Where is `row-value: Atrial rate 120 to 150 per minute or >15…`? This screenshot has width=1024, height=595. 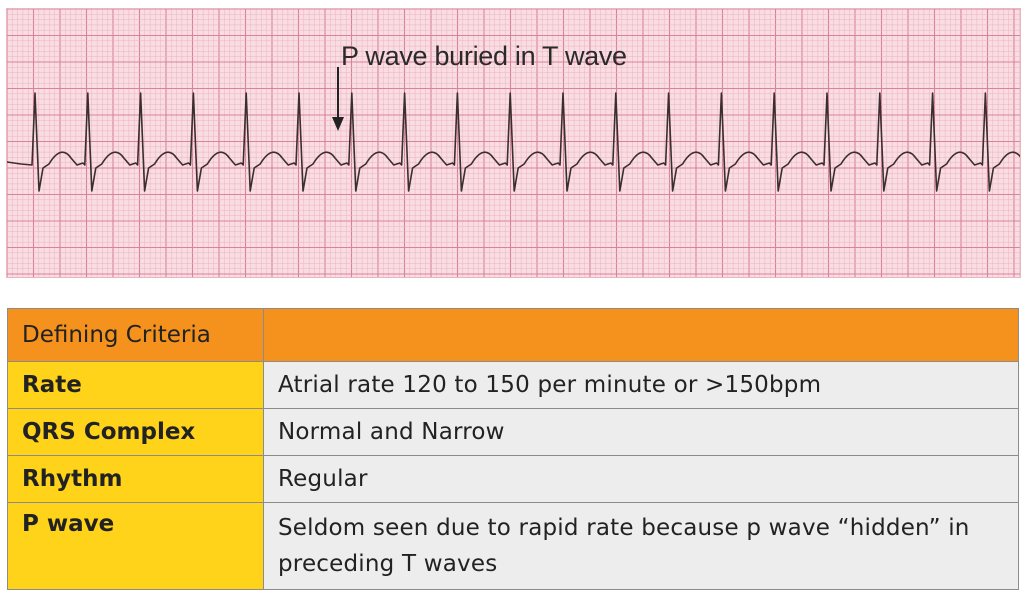
row-value: Atrial rate 120 to 150 per minute or >15… is located at coordinates (641, 385).